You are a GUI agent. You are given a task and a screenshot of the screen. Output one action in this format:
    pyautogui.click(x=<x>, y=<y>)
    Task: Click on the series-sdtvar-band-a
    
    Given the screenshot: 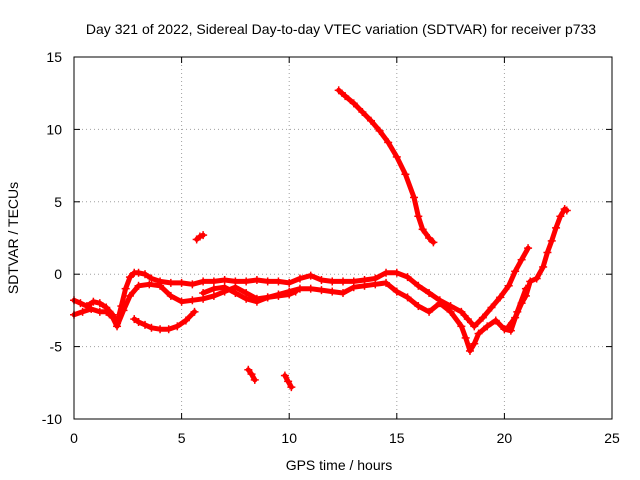 What is the action you would take?
    pyautogui.click(x=301, y=287)
    